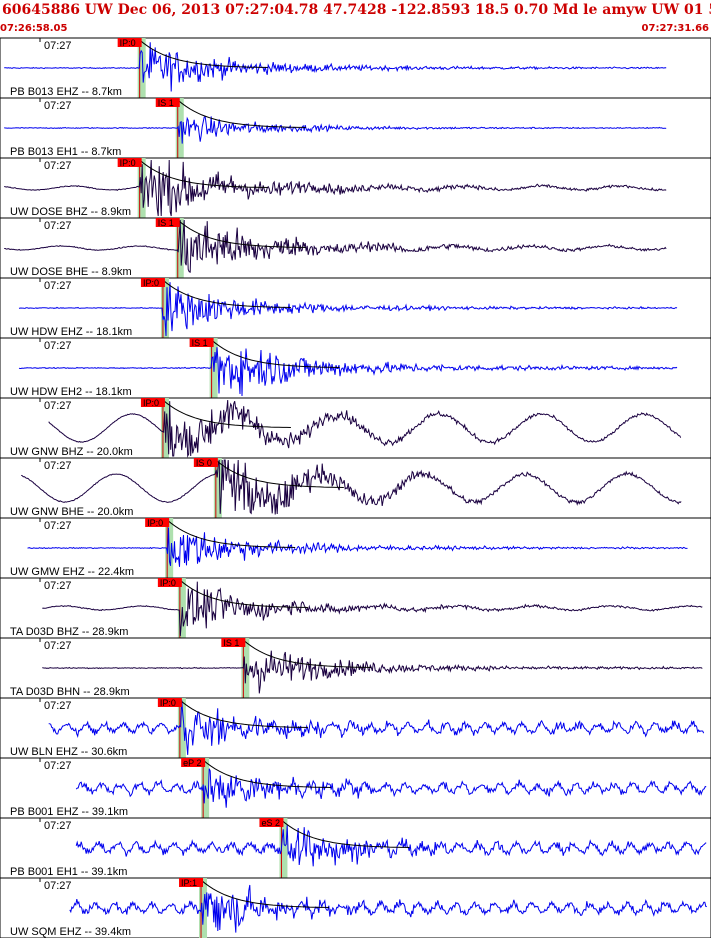  I want to click on channel-label: PB B013 EH1 -- 8.7km, so click(65, 152).